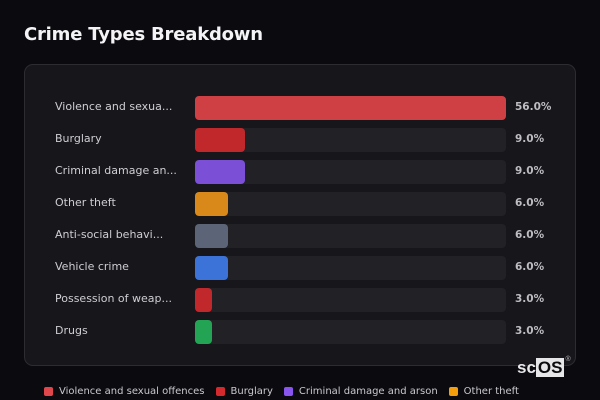 This screenshot has height=400, width=600. I want to click on legend-label: Violence and sexual offences, so click(132, 391).